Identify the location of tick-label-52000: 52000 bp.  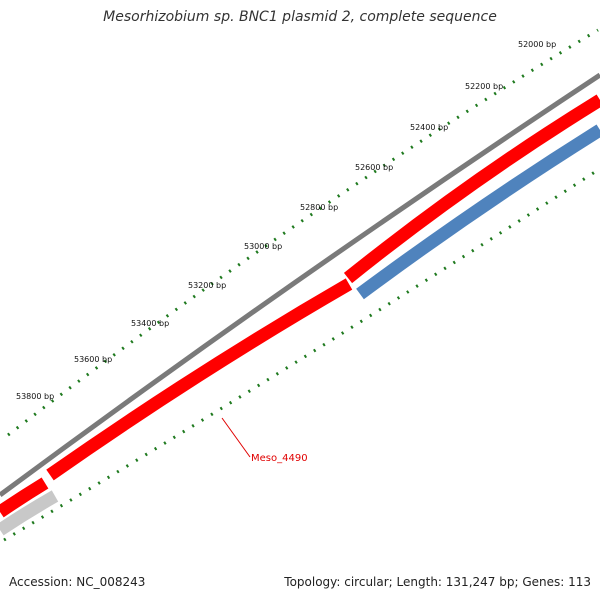
(537, 44).